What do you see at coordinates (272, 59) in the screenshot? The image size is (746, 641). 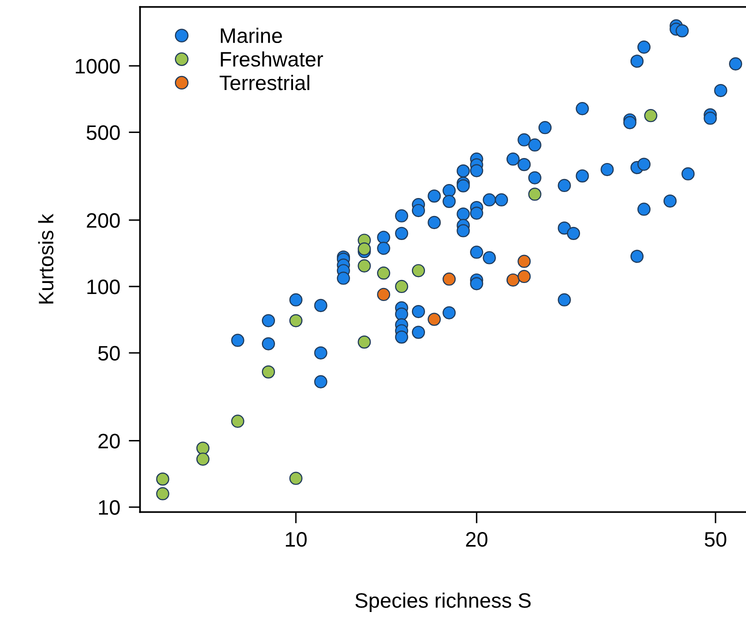 I see `legend-label: Freshwater` at bounding box center [272, 59].